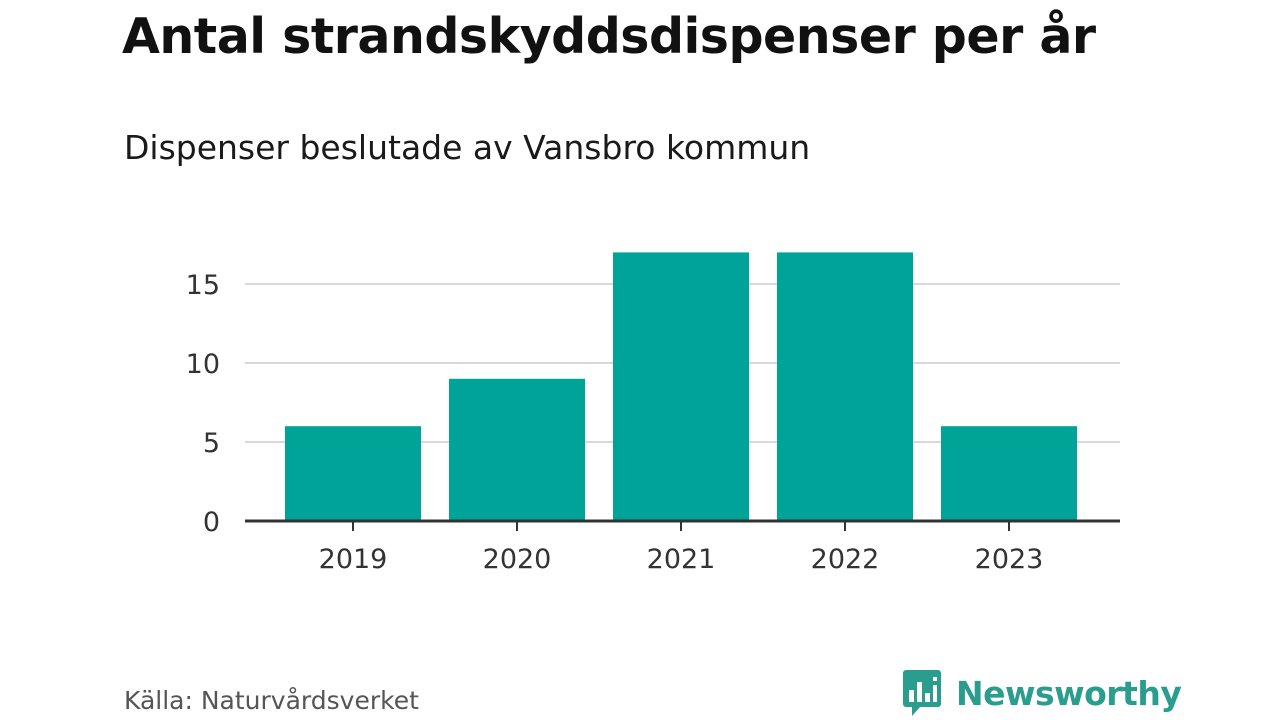  I want to click on chart-title: Antal strandskyddsdispenser per år, so click(609, 36).